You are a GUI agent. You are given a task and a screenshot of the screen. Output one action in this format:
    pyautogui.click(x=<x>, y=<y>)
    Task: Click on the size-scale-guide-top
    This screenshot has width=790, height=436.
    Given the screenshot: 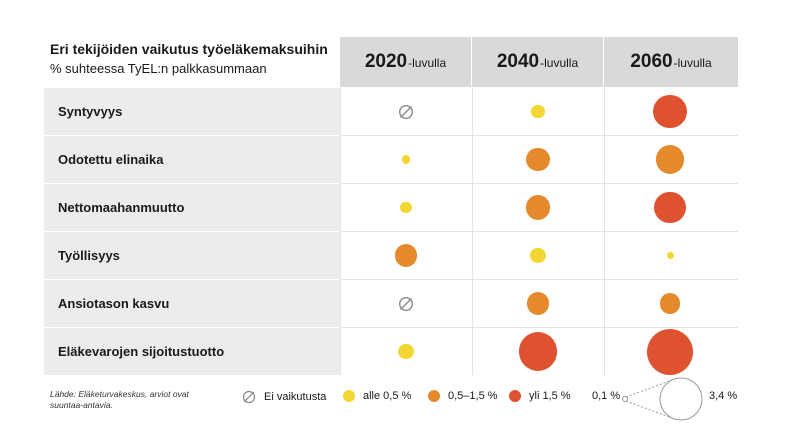 What is the action you would take?
    pyautogui.click(x=651, y=388)
    